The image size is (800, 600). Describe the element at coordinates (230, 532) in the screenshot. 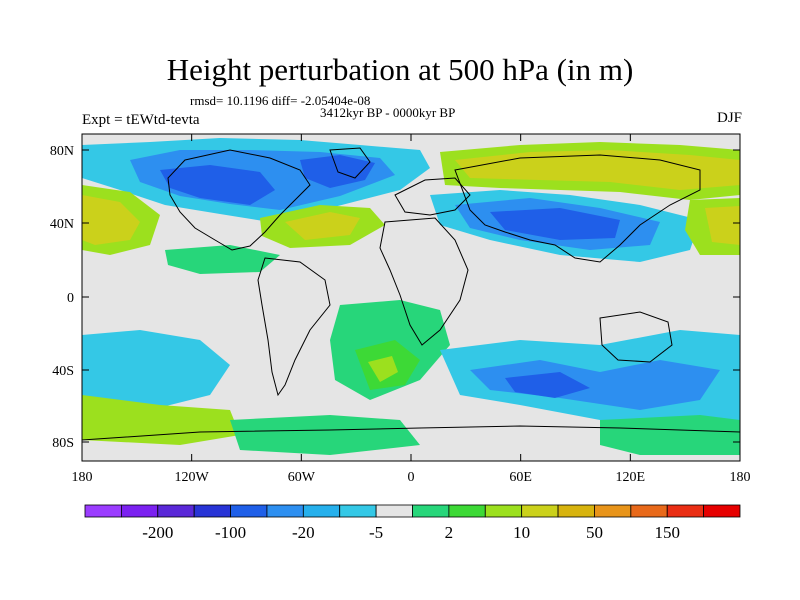

I see `colorbar-label: -100` at that location.